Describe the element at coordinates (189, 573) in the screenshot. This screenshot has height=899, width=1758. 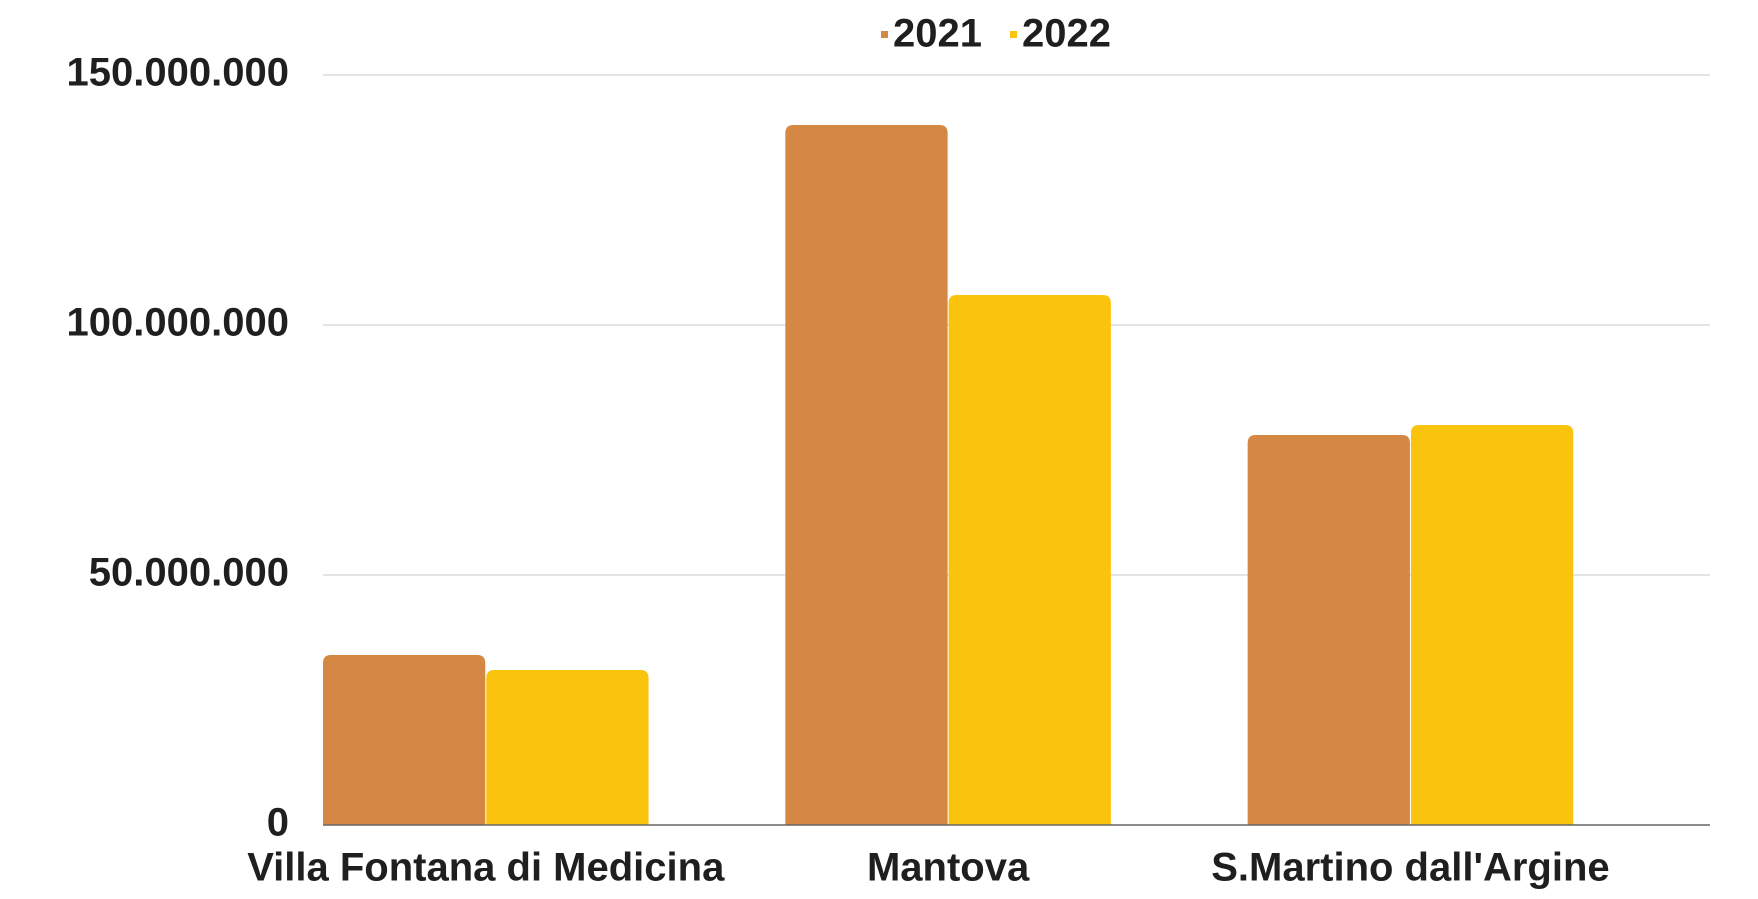
I see `y-tick-label: 50.000.000` at that location.